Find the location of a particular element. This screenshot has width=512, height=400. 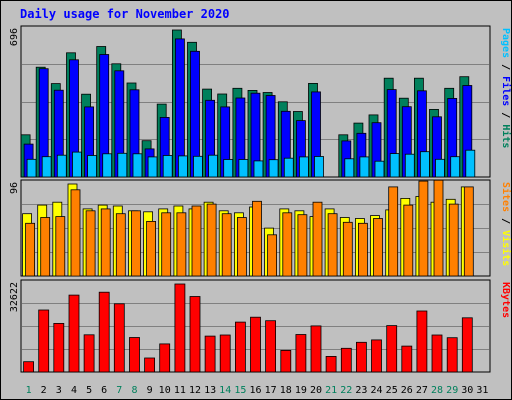

panel-visits-sites-legend-sites: Sites is located at coordinates (506, 197).